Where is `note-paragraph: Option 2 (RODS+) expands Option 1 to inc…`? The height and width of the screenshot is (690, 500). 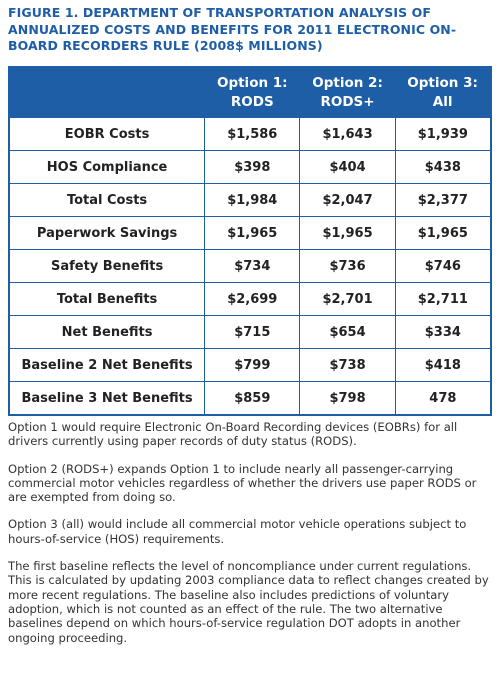
note-paragraph: Option 2 (RODS+) expands Option 1 to inc… is located at coordinates (242, 483).